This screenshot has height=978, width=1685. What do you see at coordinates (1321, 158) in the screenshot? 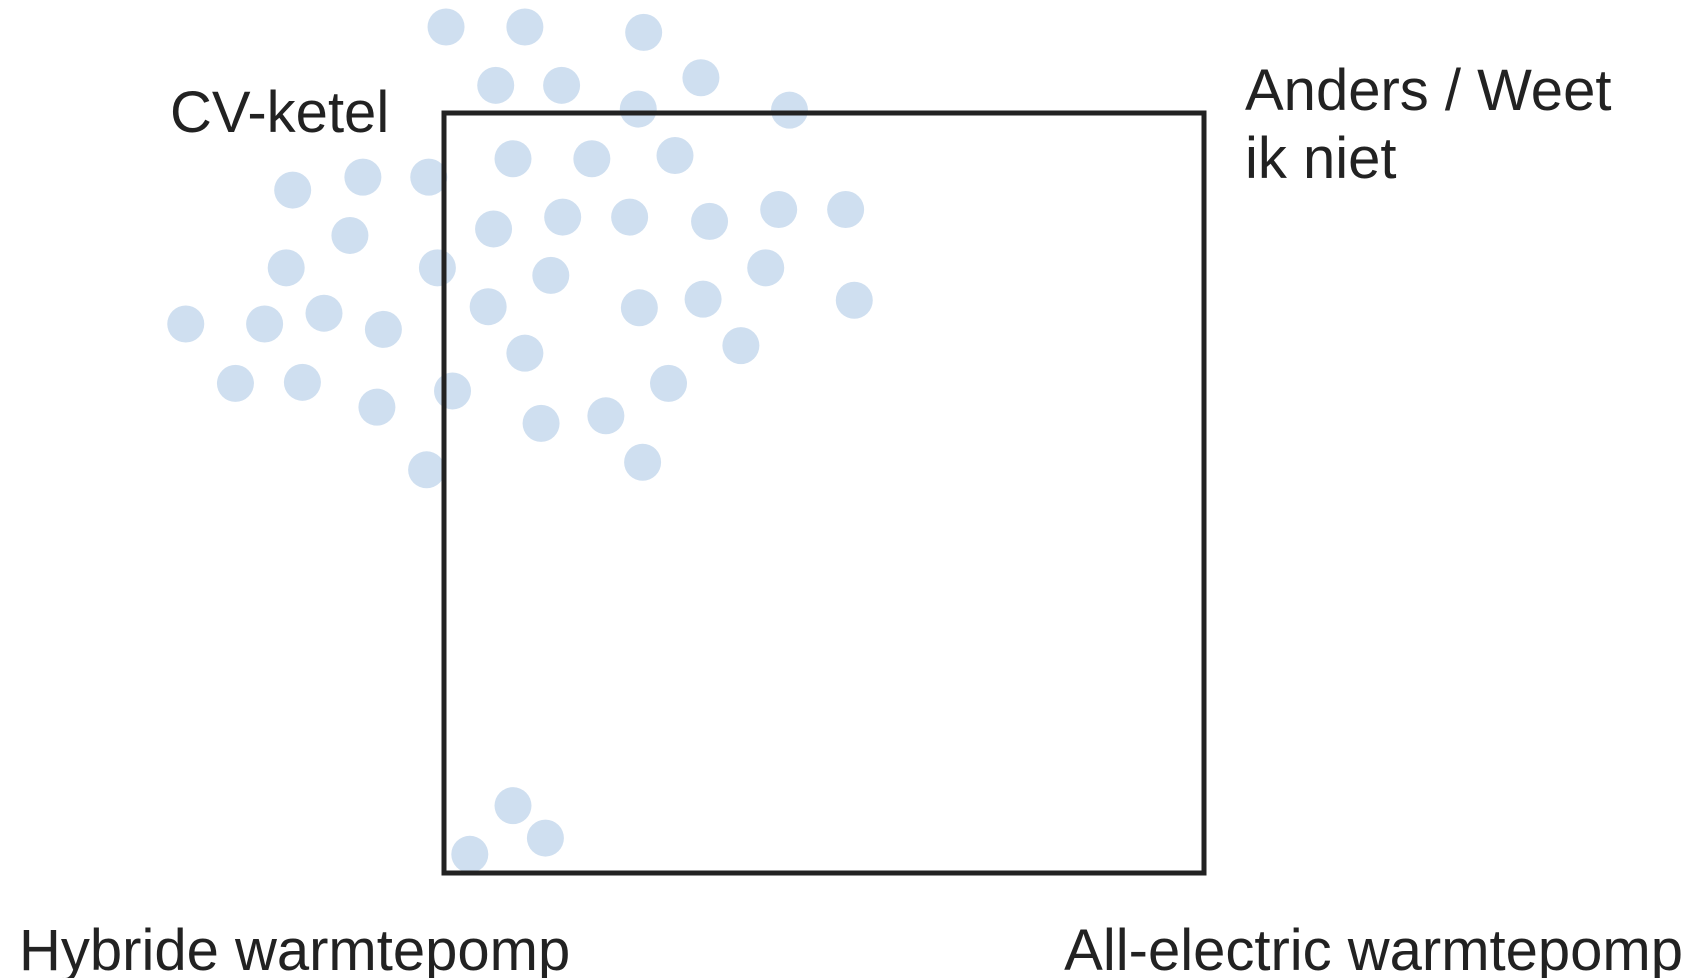
I see `label-top-right-line: ik niet` at bounding box center [1321, 158].